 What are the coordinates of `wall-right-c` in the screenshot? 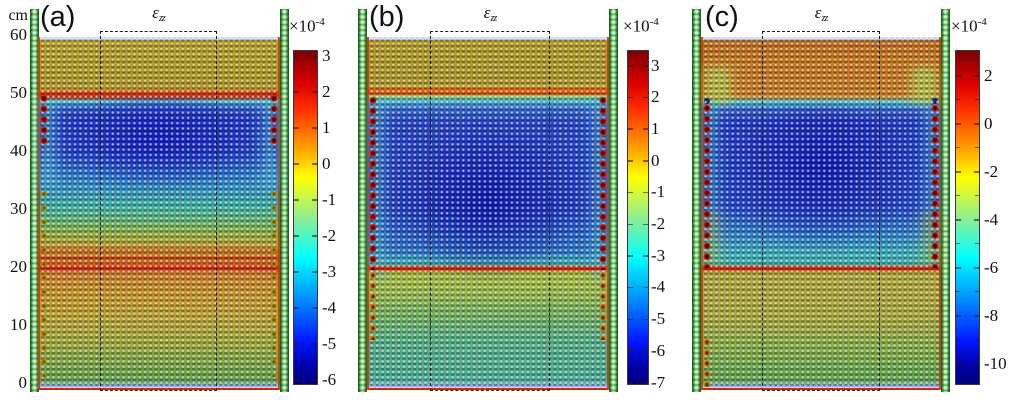 It's located at (945, 200).